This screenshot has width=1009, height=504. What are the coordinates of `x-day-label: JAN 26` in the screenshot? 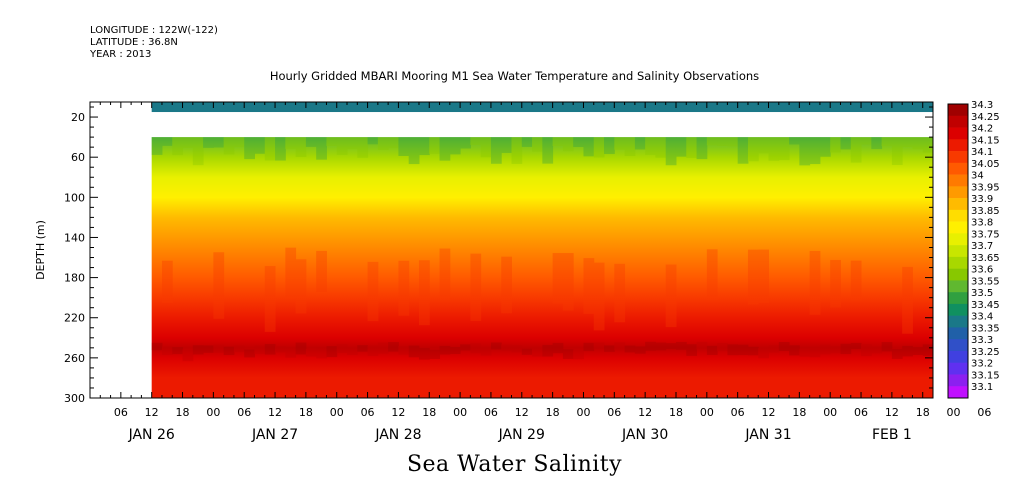 It's located at (151, 435).